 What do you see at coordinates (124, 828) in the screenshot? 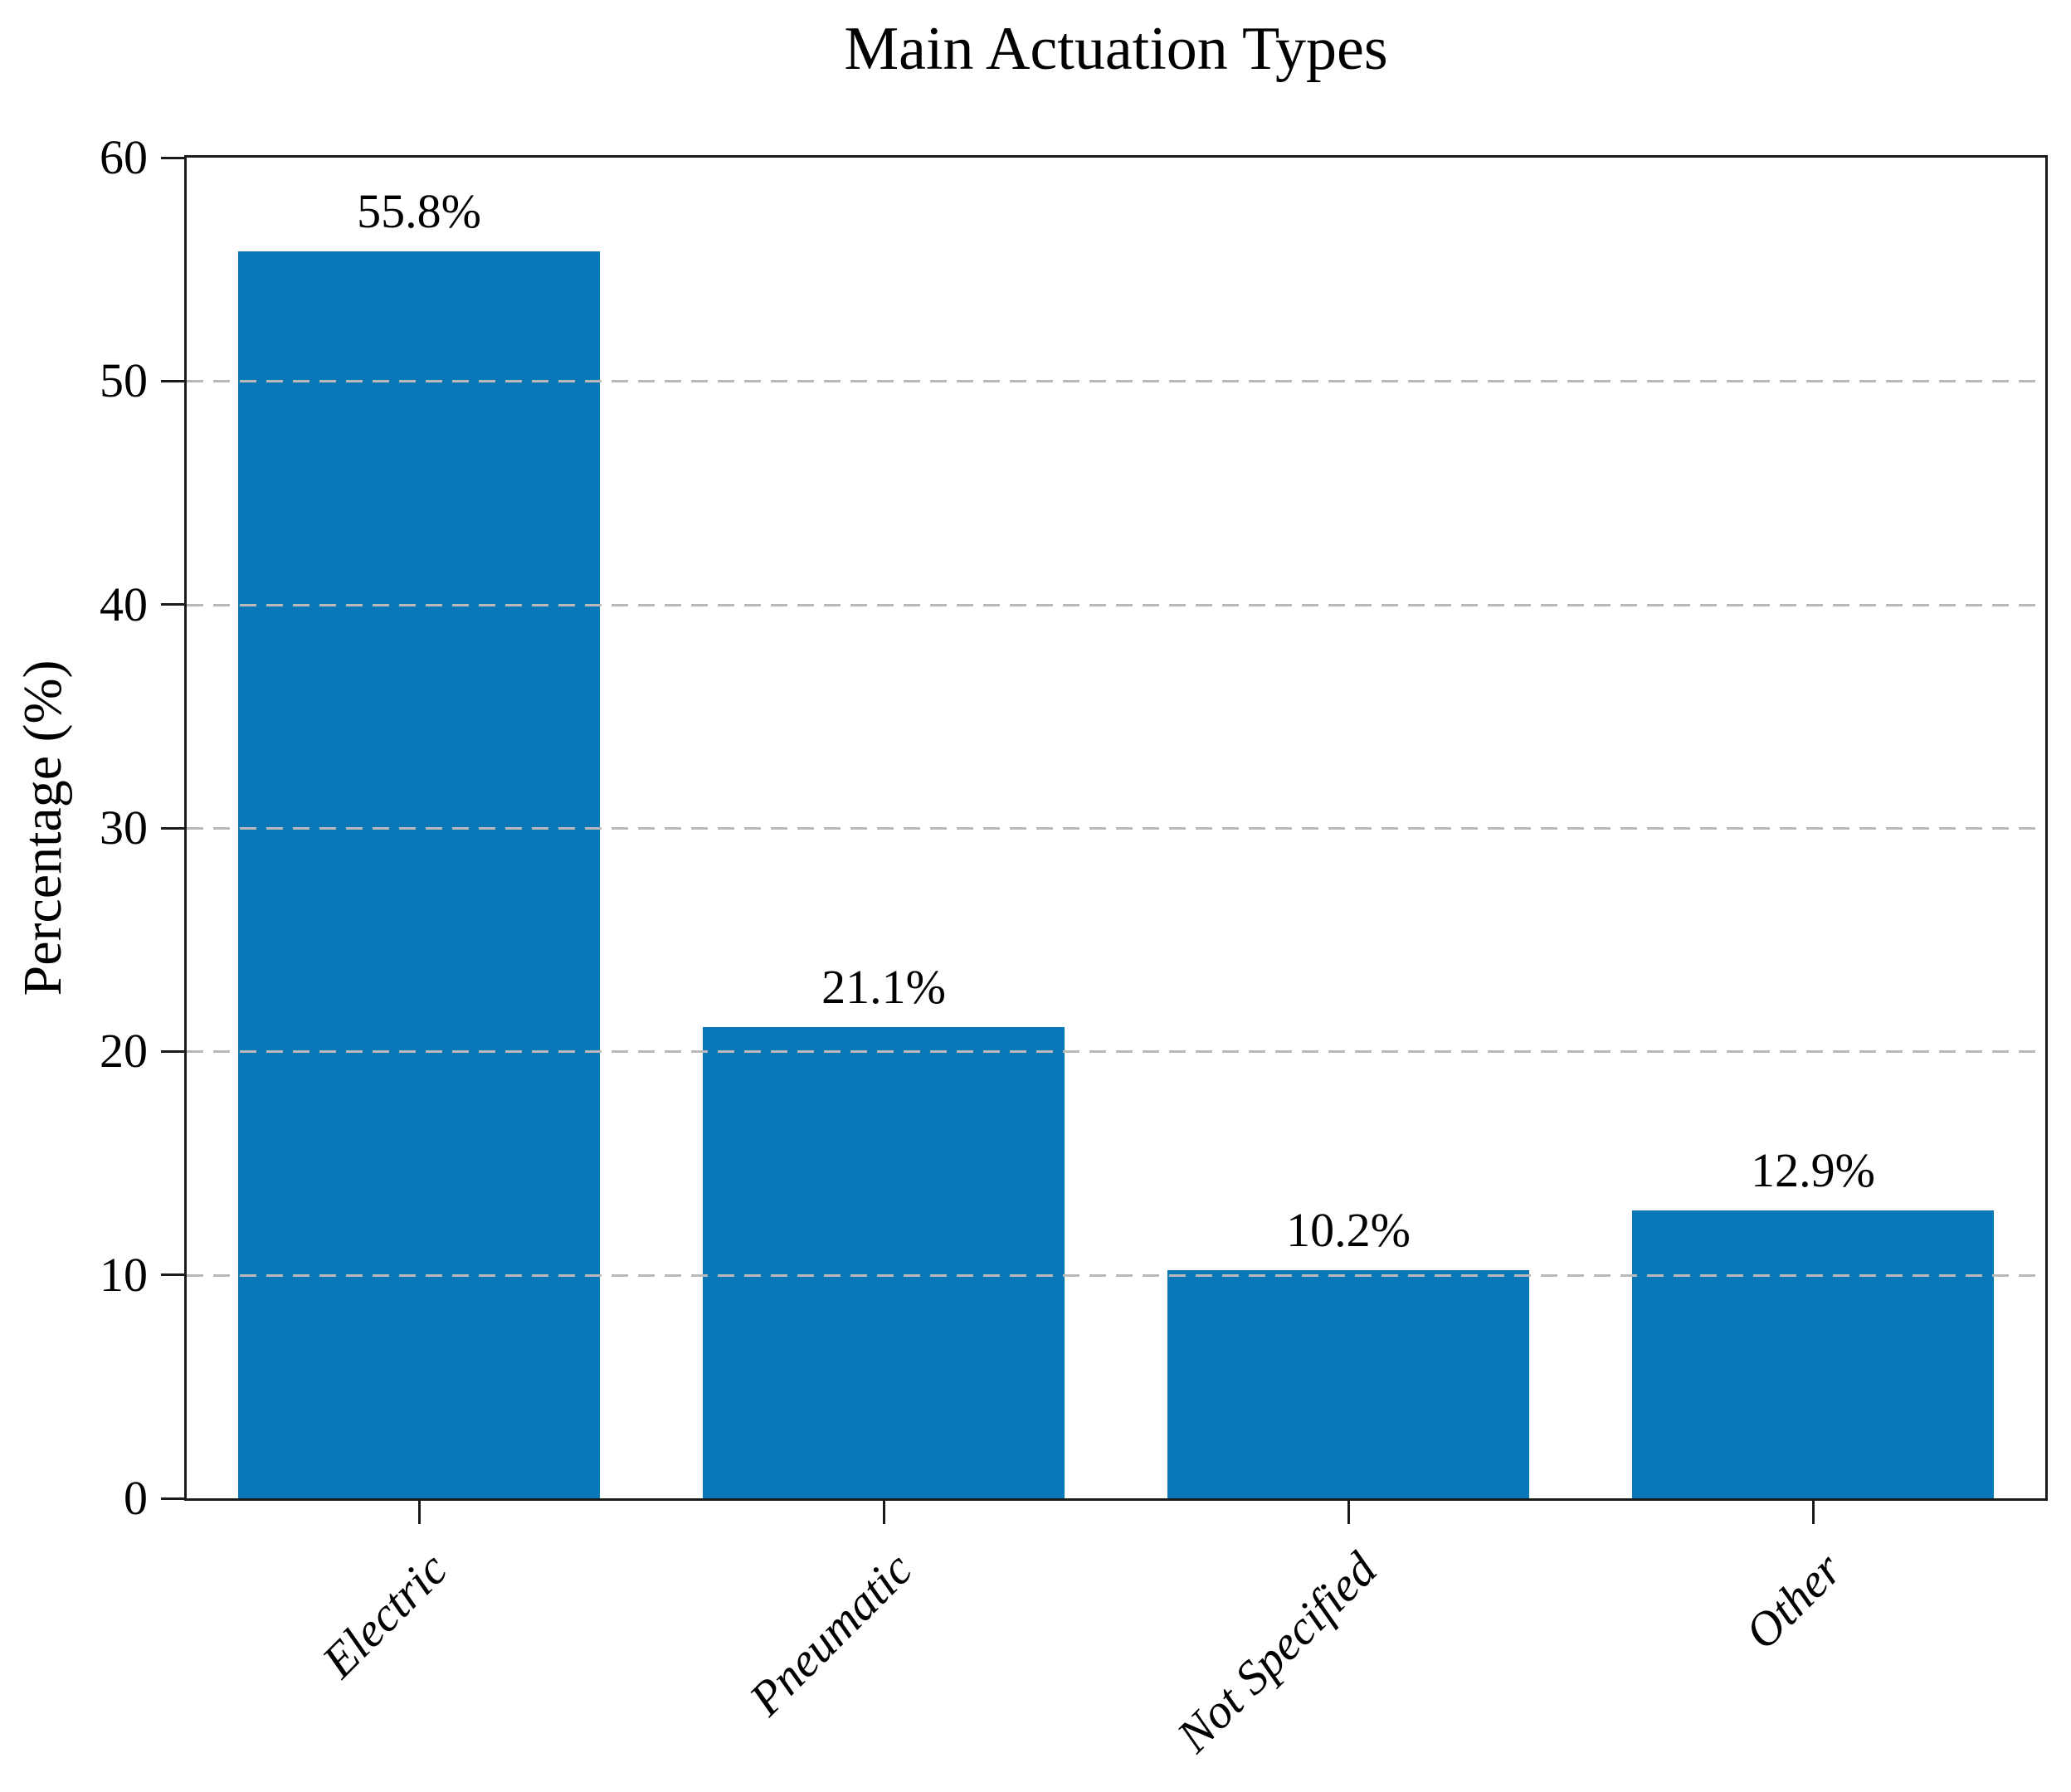
I see `y-tick-label: 30` at bounding box center [124, 828].